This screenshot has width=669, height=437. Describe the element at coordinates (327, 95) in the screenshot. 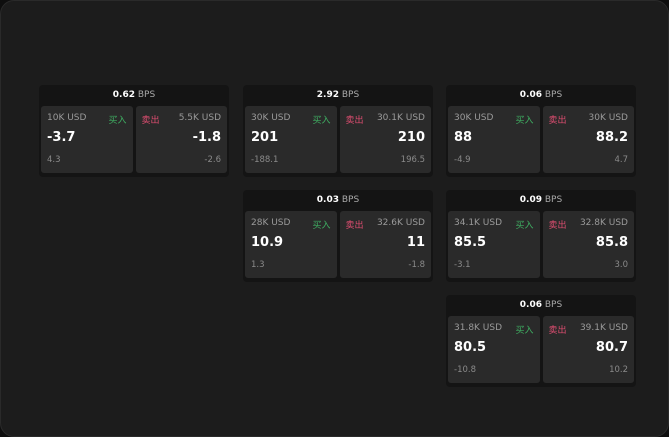

I see `spread-value: 2.92` at that location.